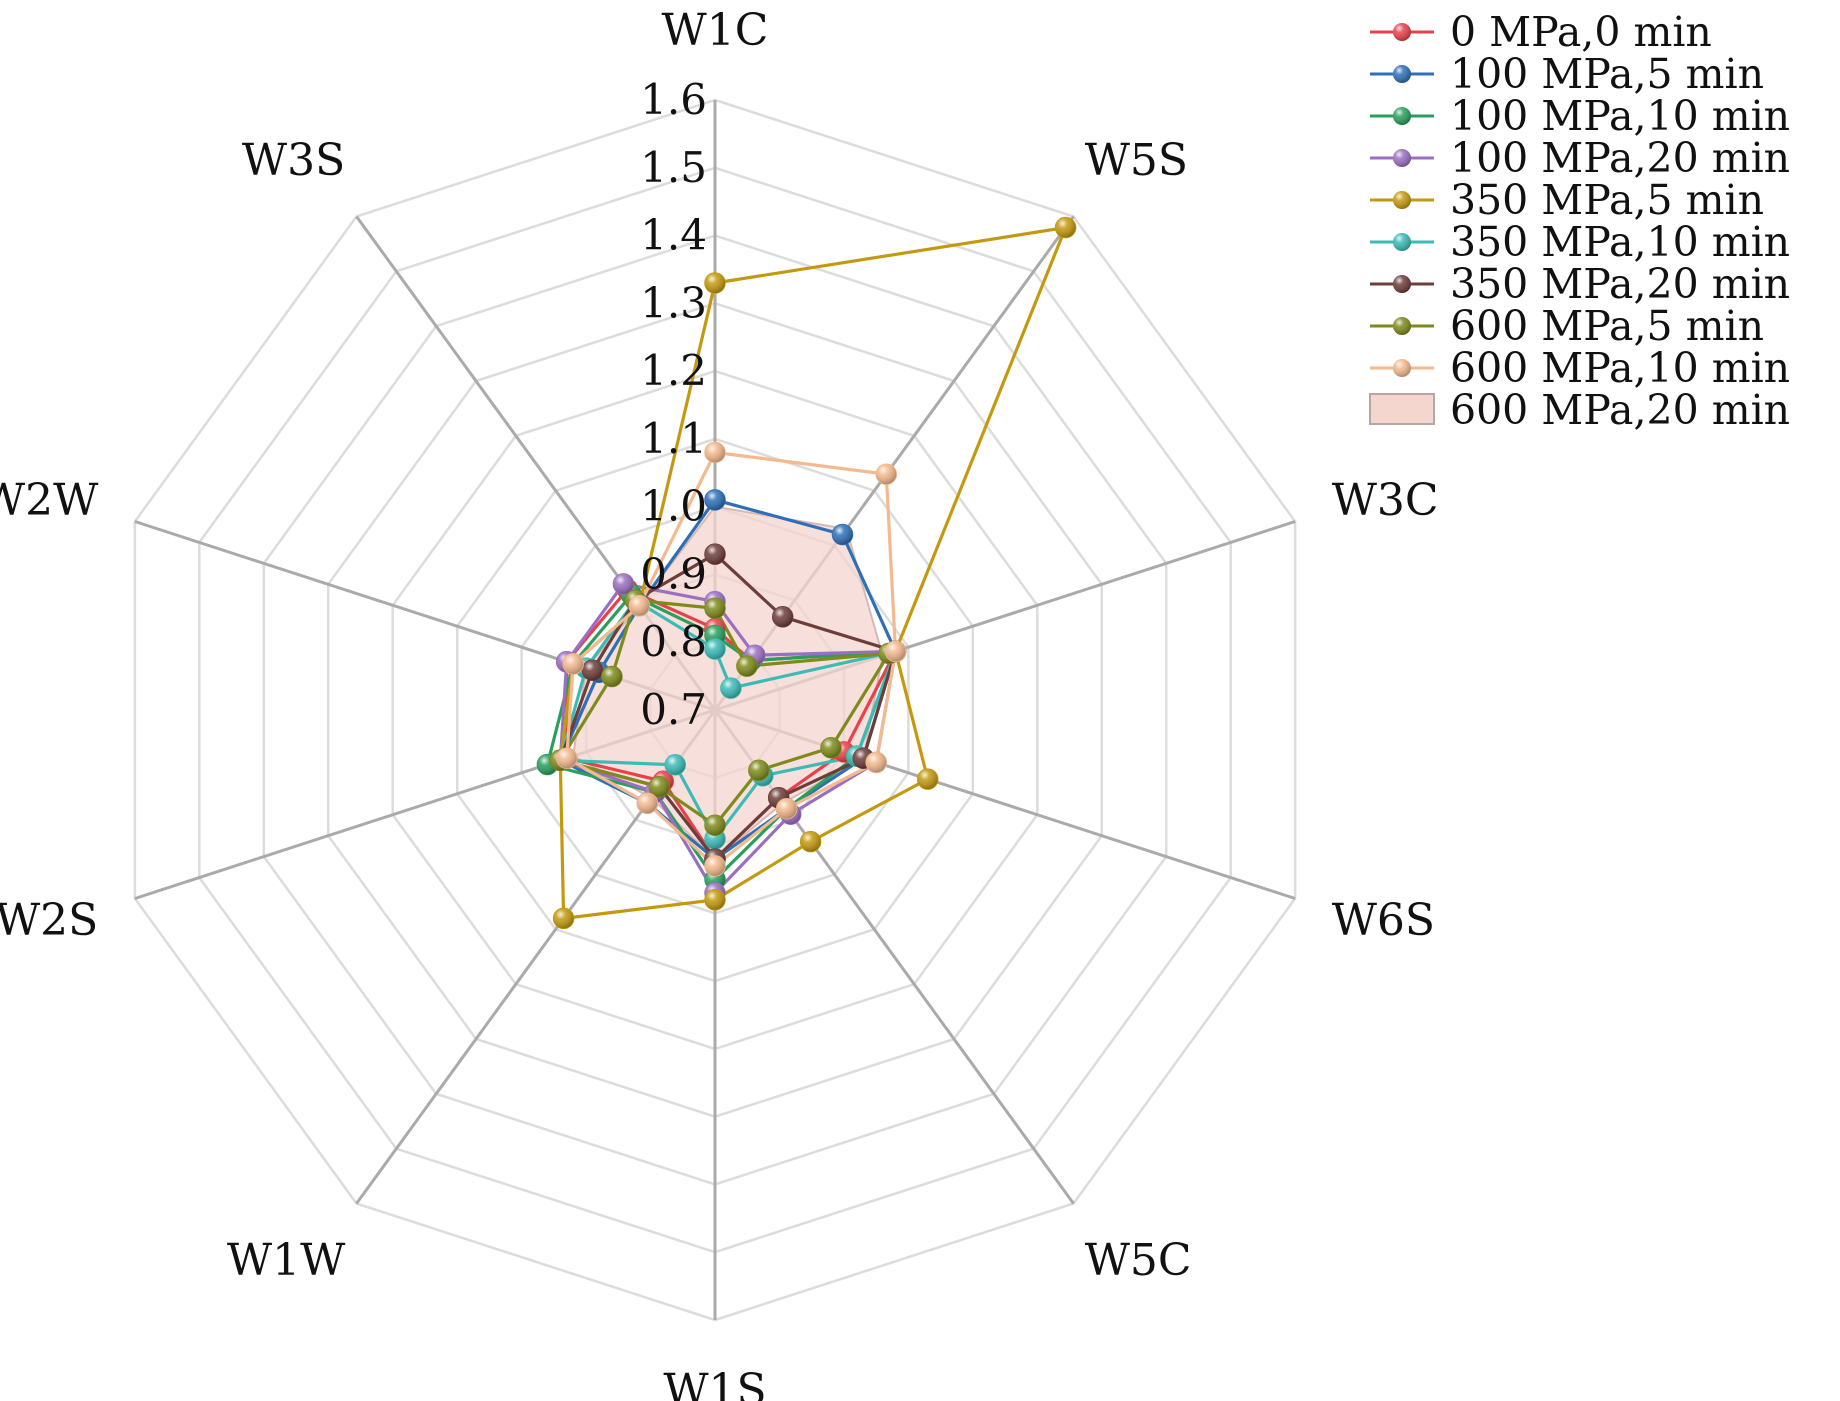 This screenshot has height=1401, width=1840. I want to click on legend-item: 100 MPa,5 min, so click(1567, 74).